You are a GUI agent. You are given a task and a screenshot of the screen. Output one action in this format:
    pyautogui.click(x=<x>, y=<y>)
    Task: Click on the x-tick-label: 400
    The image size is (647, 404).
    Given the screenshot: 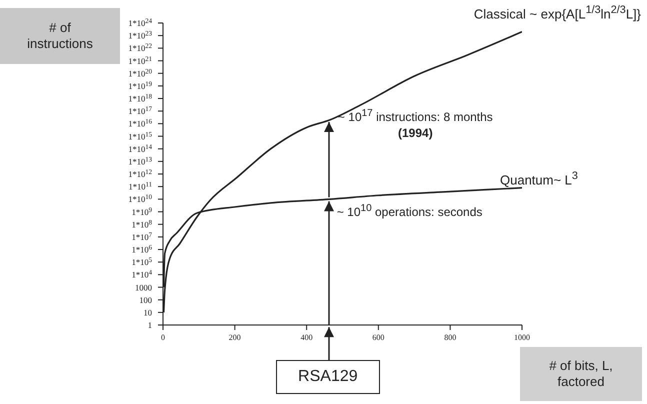 What is the action you would take?
    pyautogui.click(x=306, y=337)
    